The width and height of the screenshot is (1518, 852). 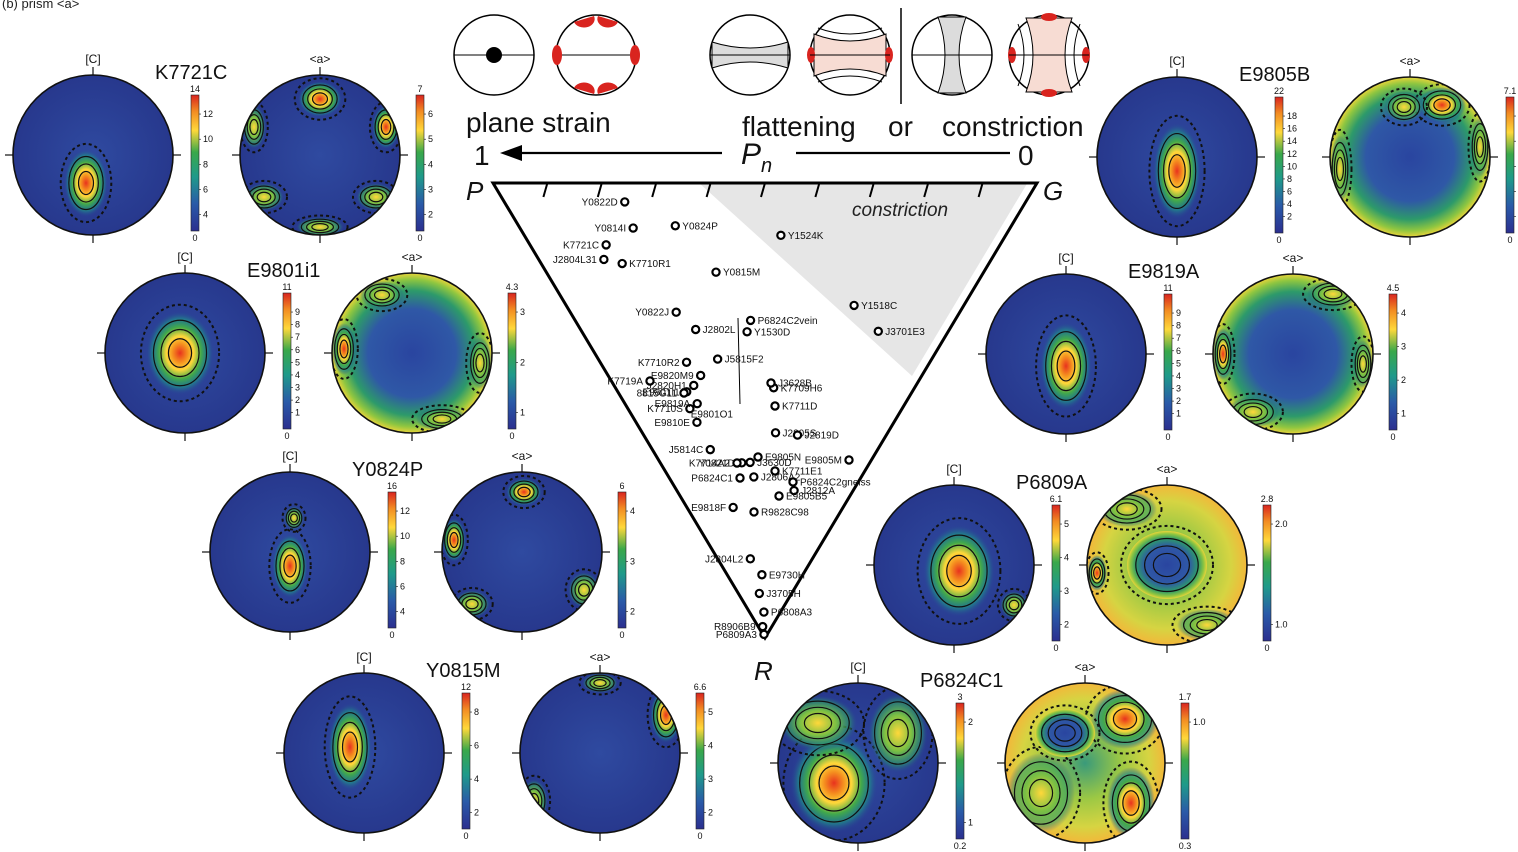 I want to click on colorbar-max: 11, so click(x=1167, y=288).